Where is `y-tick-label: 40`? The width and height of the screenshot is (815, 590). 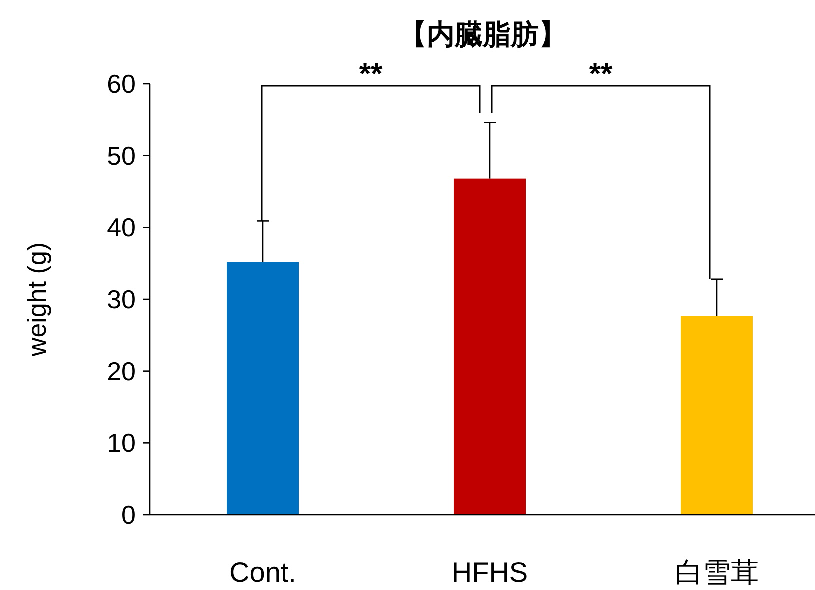 y-tick-label: 40 is located at coordinates (121, 227).